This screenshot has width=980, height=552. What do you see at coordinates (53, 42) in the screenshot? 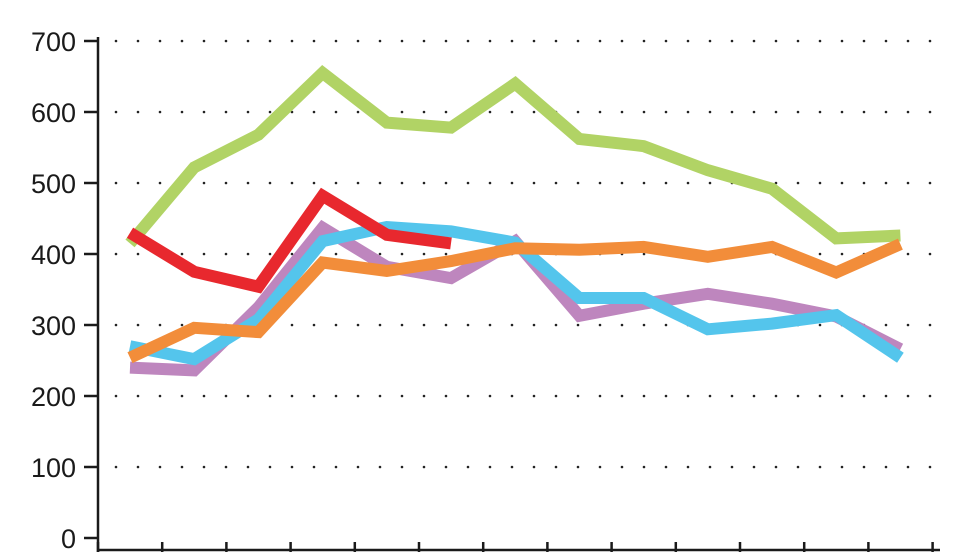
I see `y-tick-label-700: 700` at bounding box center [53, 42].